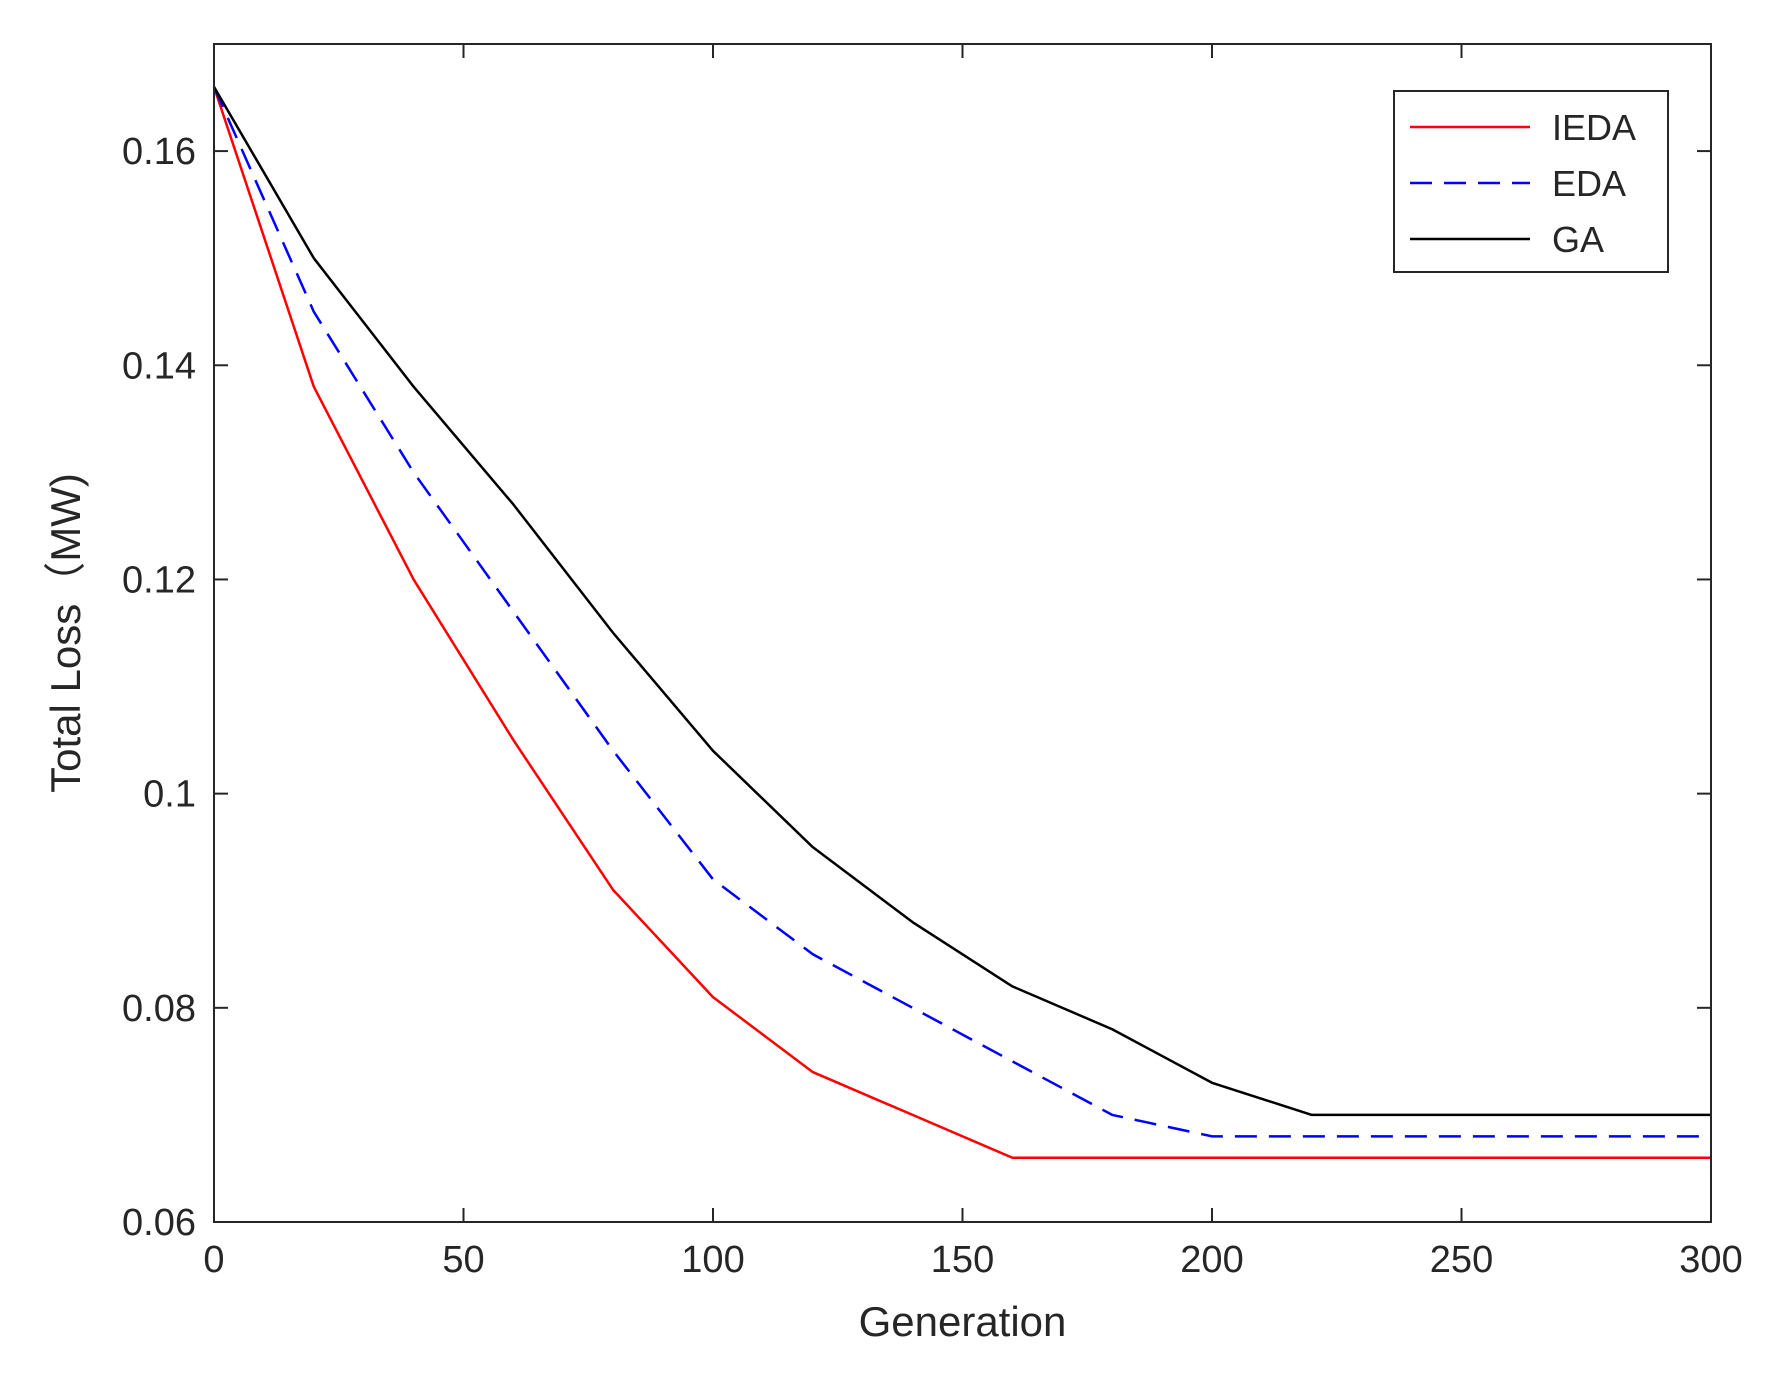 The width and height of the screenshot is (1775, 1397). What do you see at coordinates (962, 1260) in the screenshot?
I see `x-tick-label: 150` at bounding box center [962, 1260].